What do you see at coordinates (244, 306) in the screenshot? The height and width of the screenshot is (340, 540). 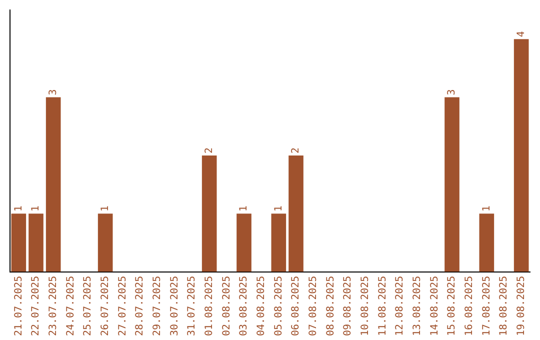 I see `x-tick-label: 03.08.2025` at bounding box center [244, 306].